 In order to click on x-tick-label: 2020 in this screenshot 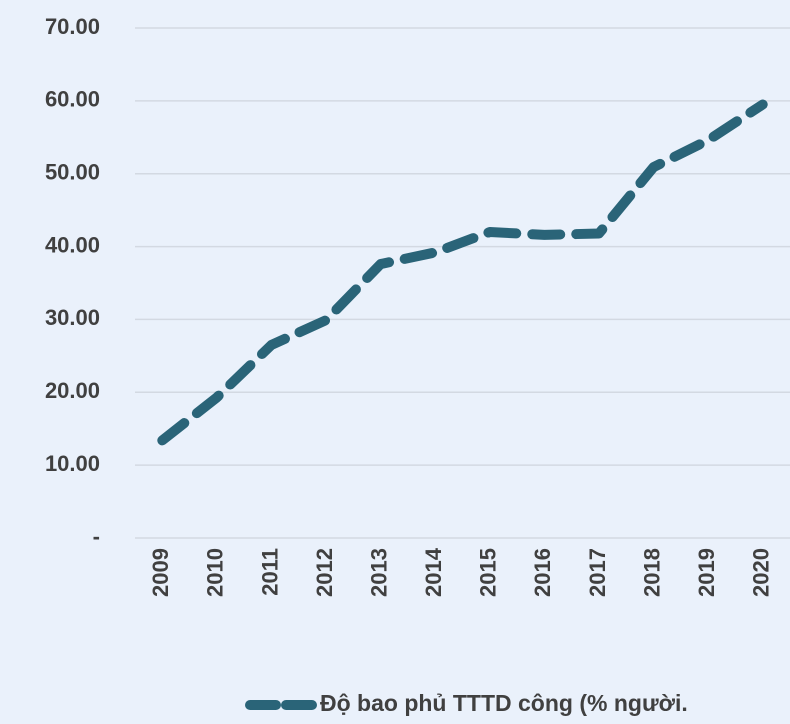, I will do `click(761, 572)`.